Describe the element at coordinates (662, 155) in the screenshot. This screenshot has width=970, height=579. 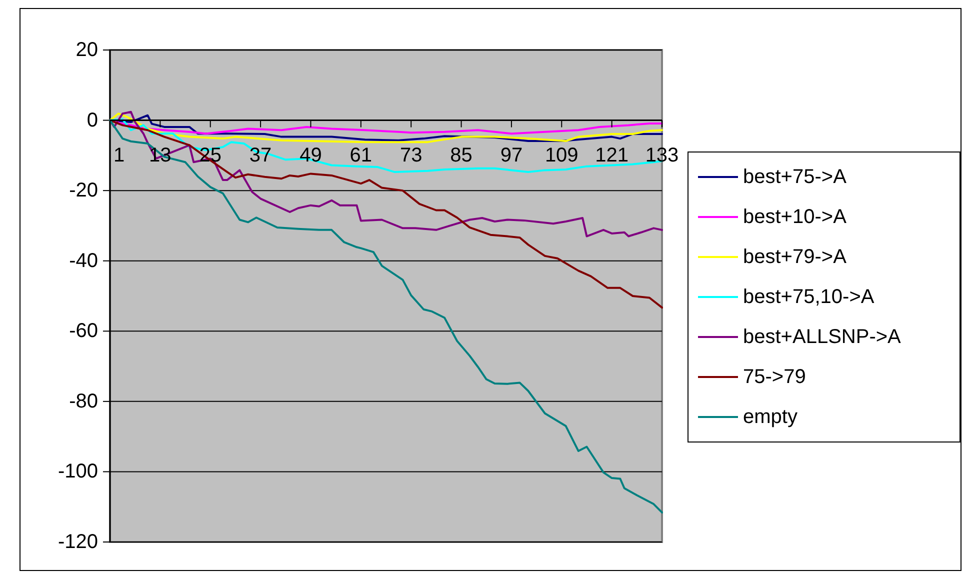
I see `x-tick-label: 133` at that location.